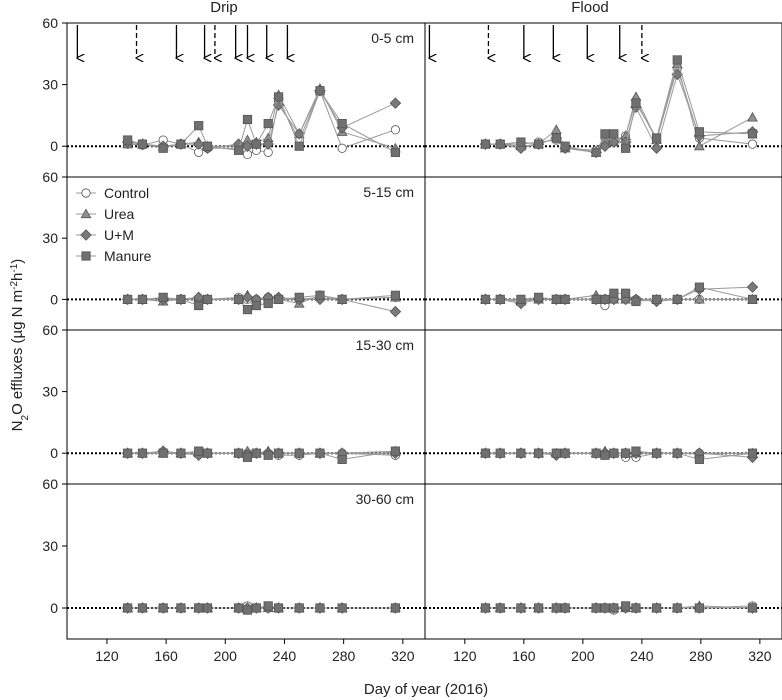 This screenshot has height=700, width=782. I want to click on series-line-urea, so click(619, 107).